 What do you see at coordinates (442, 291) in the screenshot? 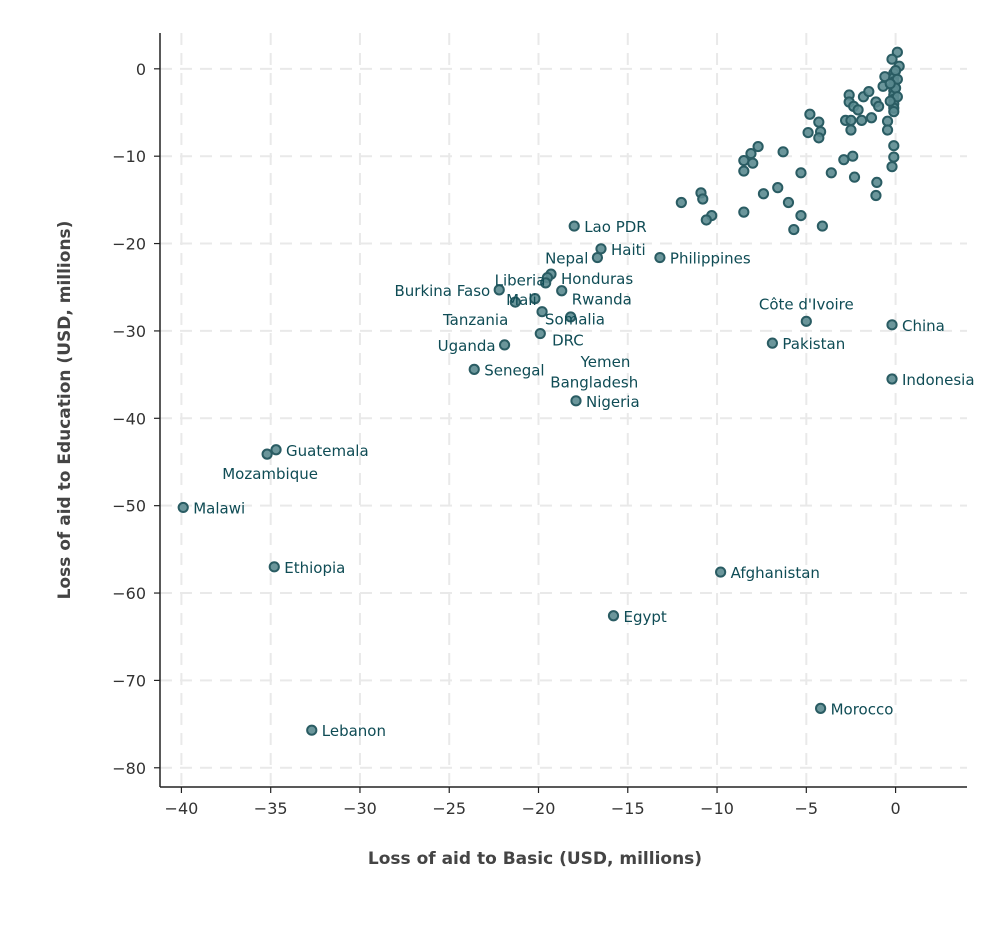
I see `point-label: Burkina Faso` at bounding box center [442, 291].